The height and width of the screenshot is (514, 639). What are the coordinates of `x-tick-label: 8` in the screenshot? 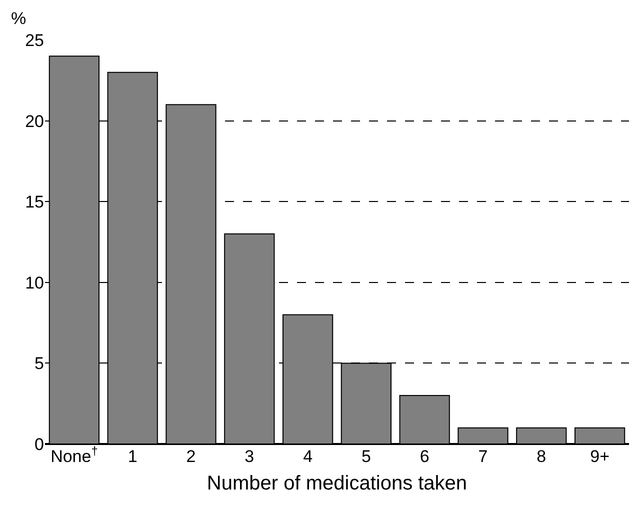 It's located at (541, 456).